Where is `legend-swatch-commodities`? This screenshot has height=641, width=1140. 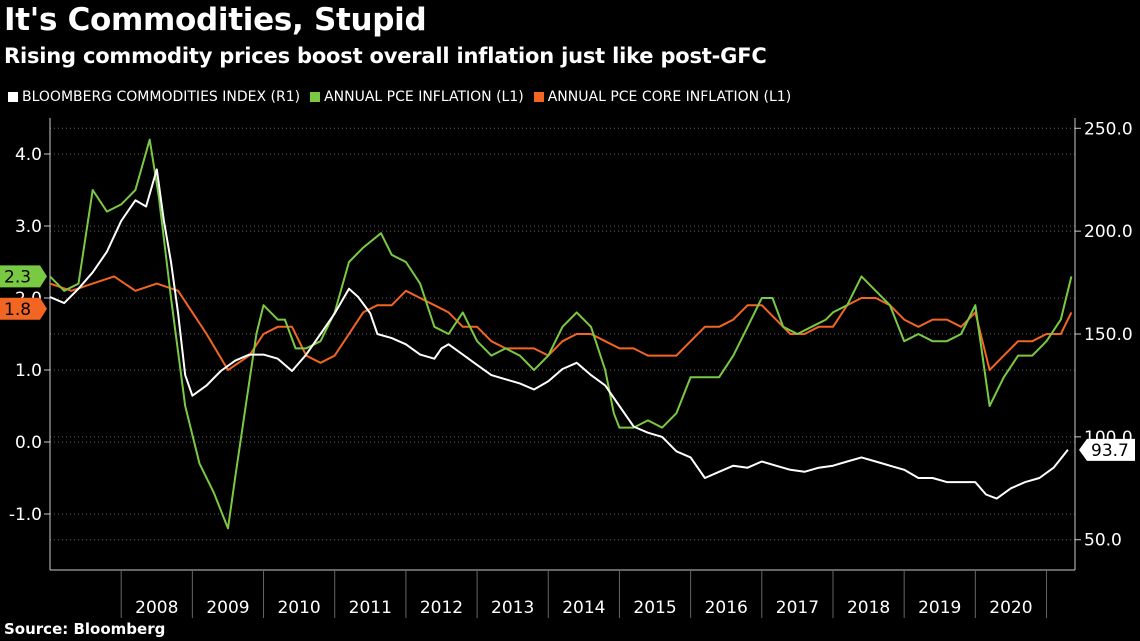 legend-swatch-commodities is located at coordinates (13, 97).